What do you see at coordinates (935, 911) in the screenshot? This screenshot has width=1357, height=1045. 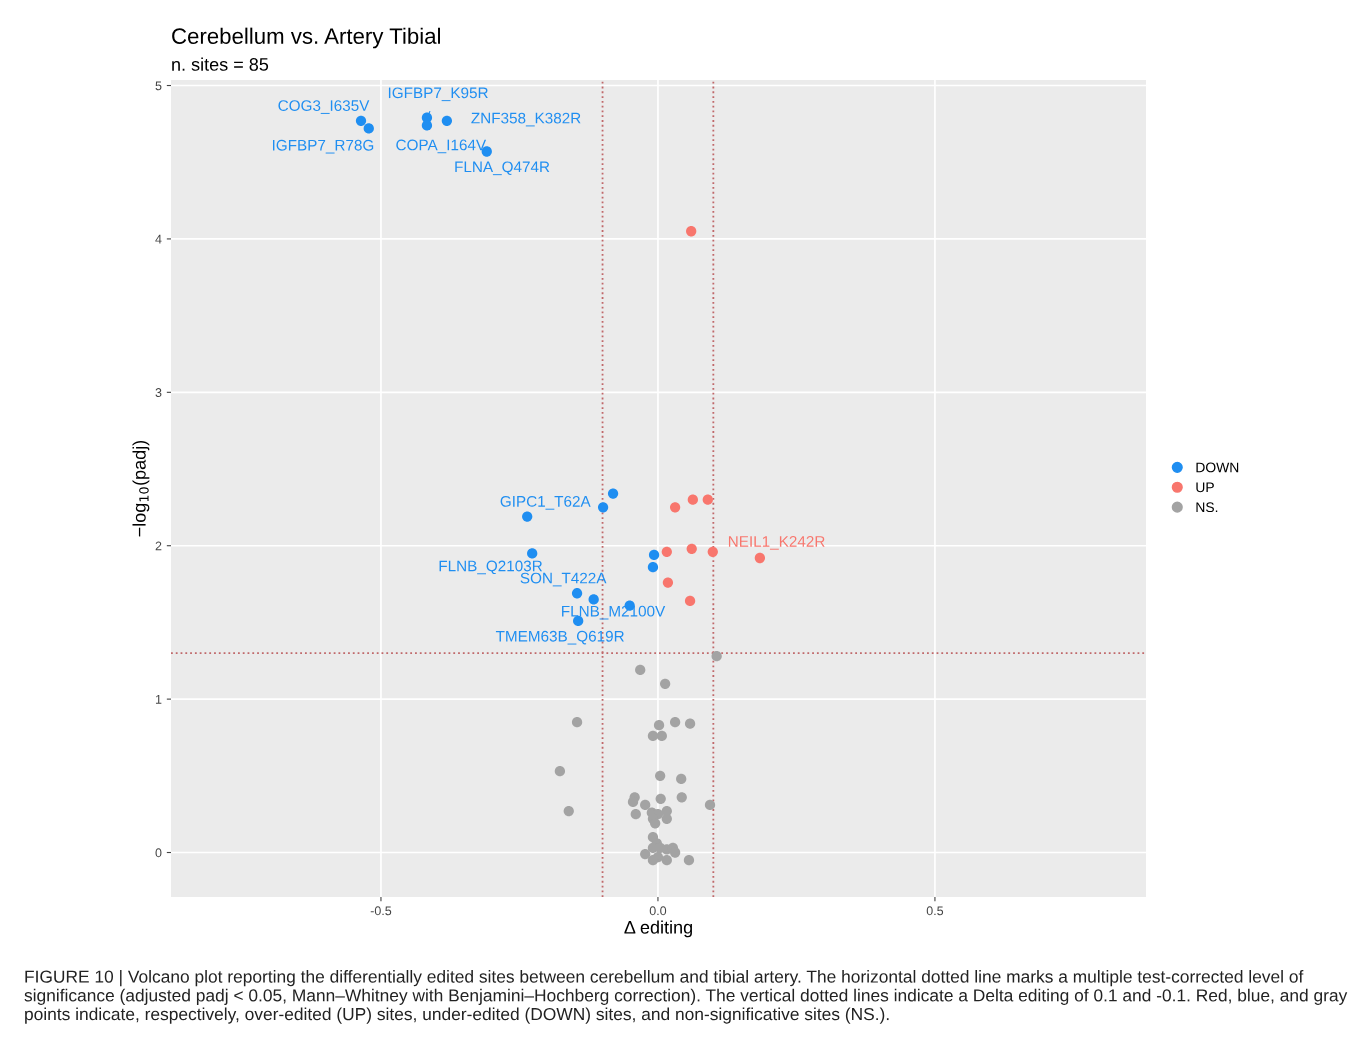 I see `x-tick-label: 0.5` at bounding box center [935, 911].